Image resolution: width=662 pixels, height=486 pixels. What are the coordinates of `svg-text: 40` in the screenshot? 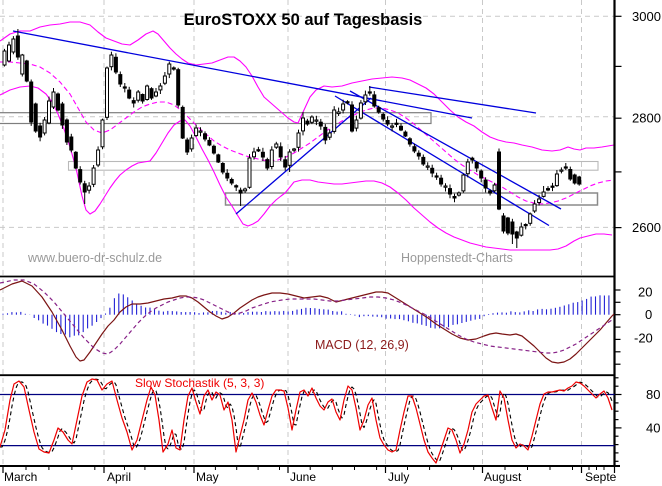 It's located at (653, 427).